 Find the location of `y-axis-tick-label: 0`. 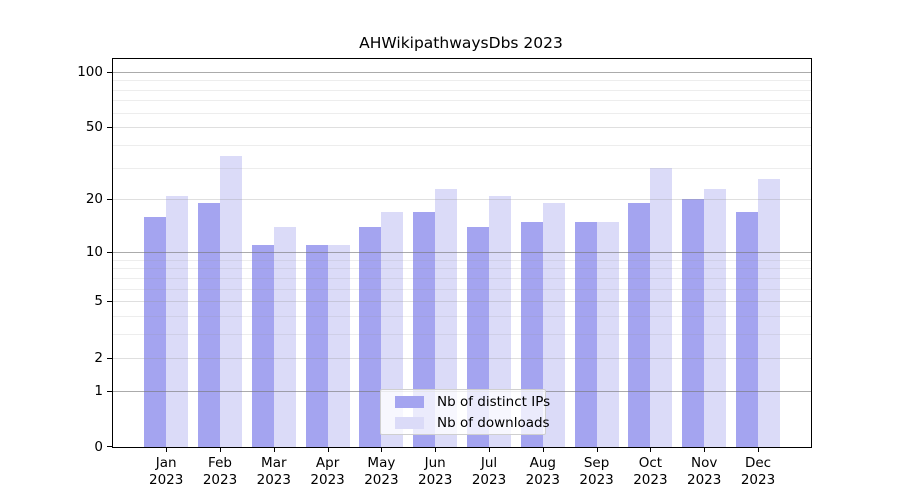

y-axis-tick-label: 0 is located at coordinates (98, 447).